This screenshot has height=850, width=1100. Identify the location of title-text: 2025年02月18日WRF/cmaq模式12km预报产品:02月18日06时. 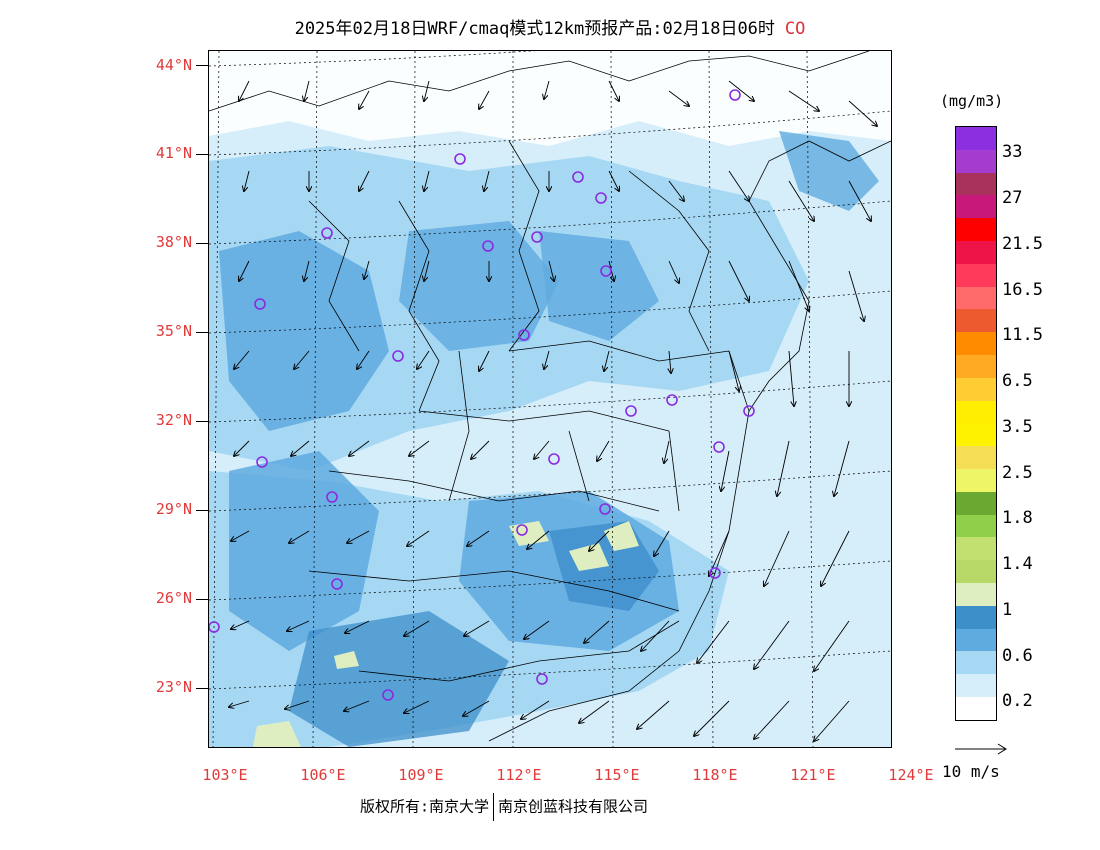
(534, 29).